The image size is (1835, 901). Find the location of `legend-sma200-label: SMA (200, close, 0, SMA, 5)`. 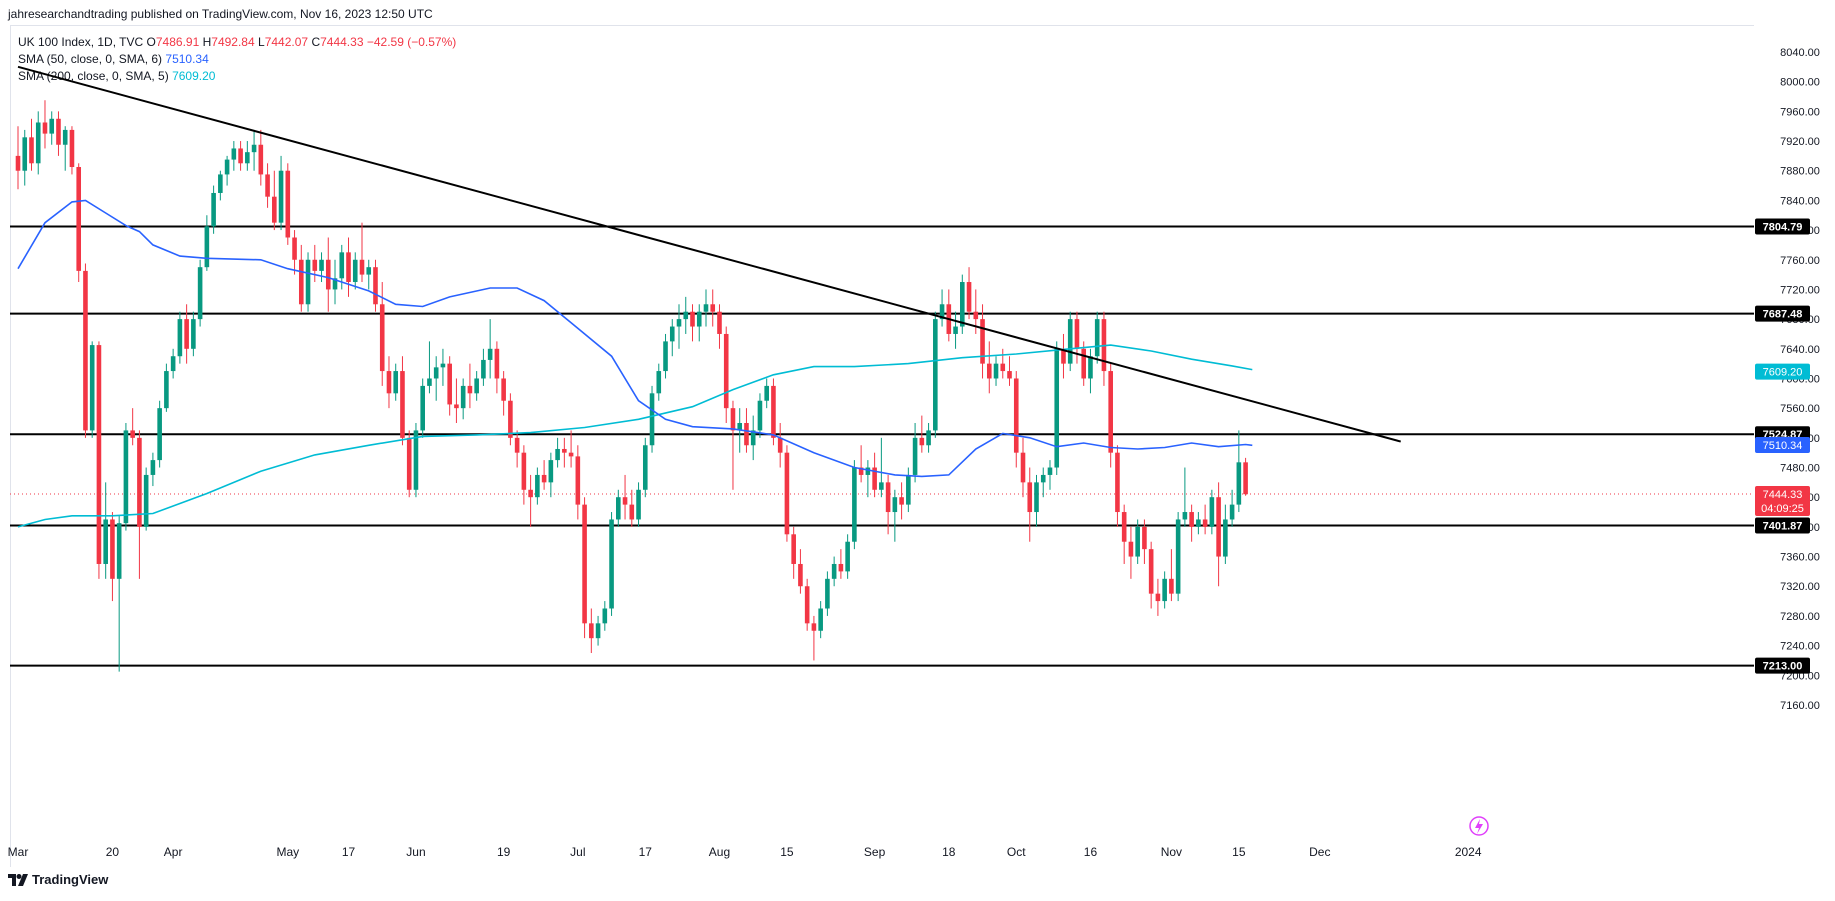

legend-sma200-label: SMA (200, close, 0, SMA, 5) is located at coordinates (93, 76).